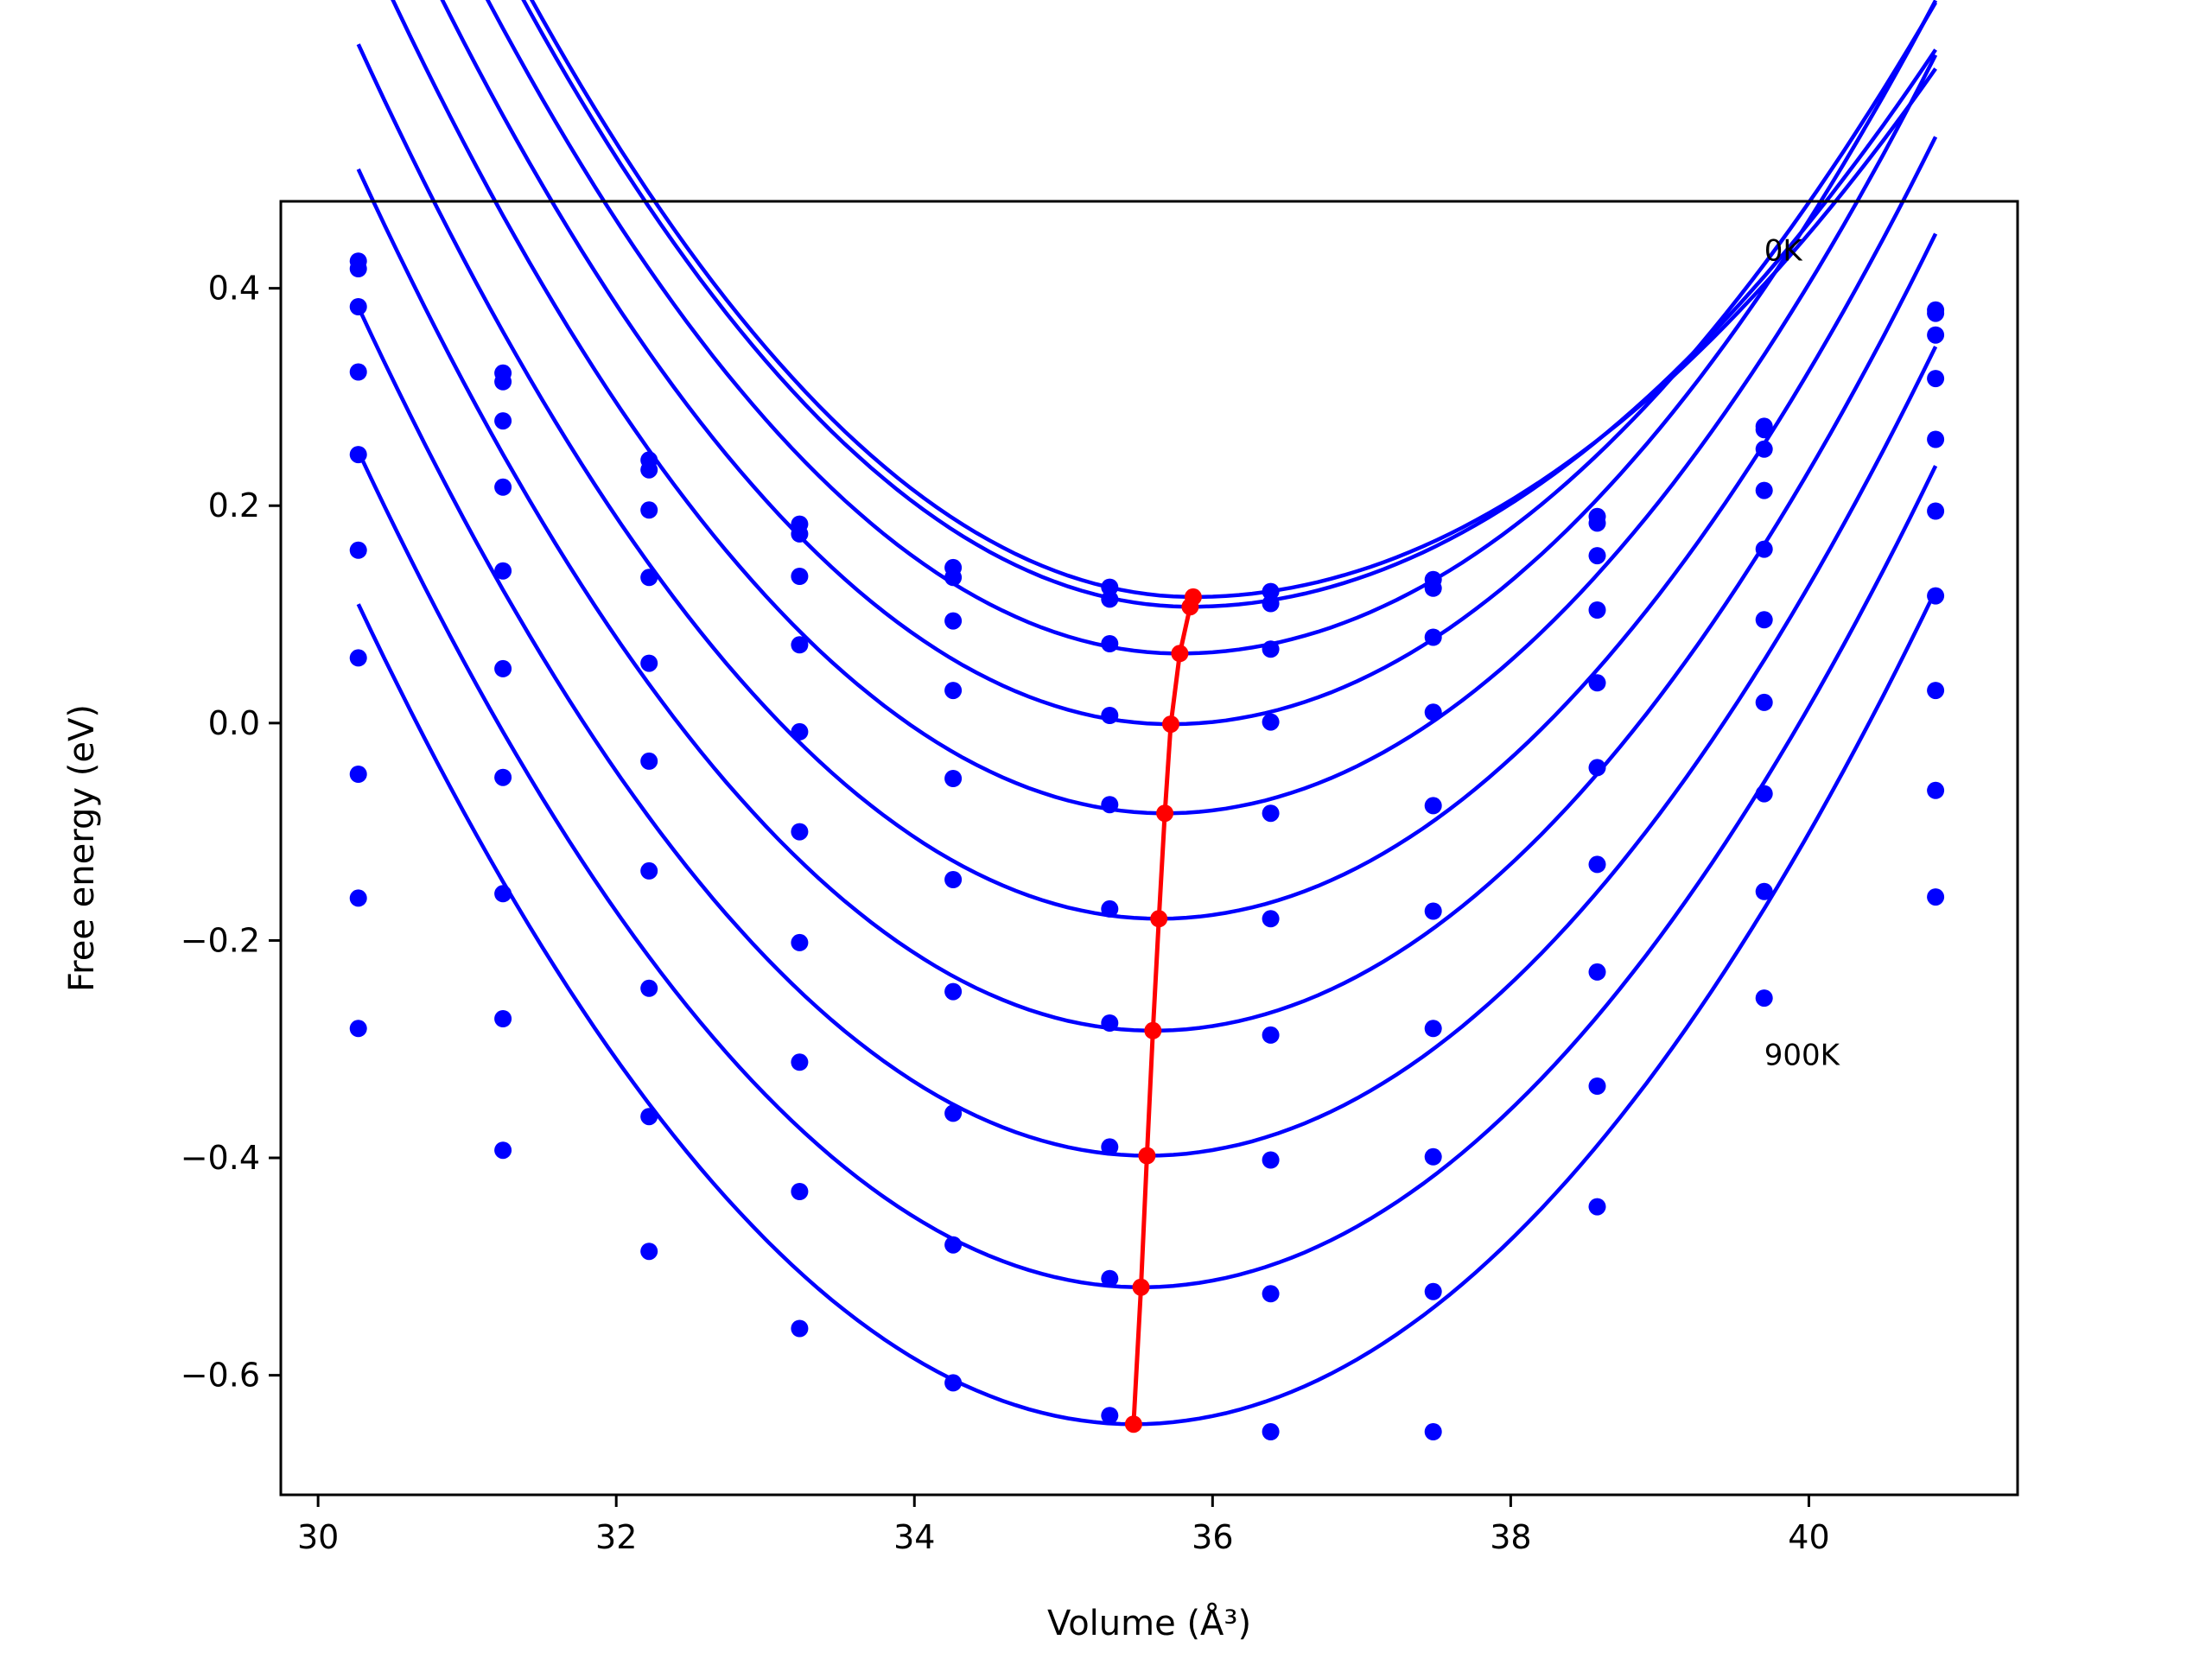 This screenshot has height=1659, width=2212. Describe the element at coordinates (1784, 251) in the screenshot. I see `annotation-0k: 0K` at that location.